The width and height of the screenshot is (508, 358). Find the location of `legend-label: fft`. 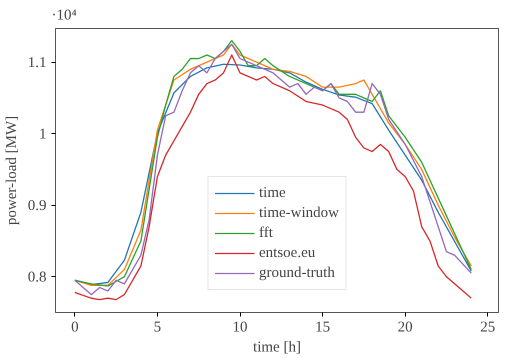

legend-label: fft is located at coordinates (266, 233).